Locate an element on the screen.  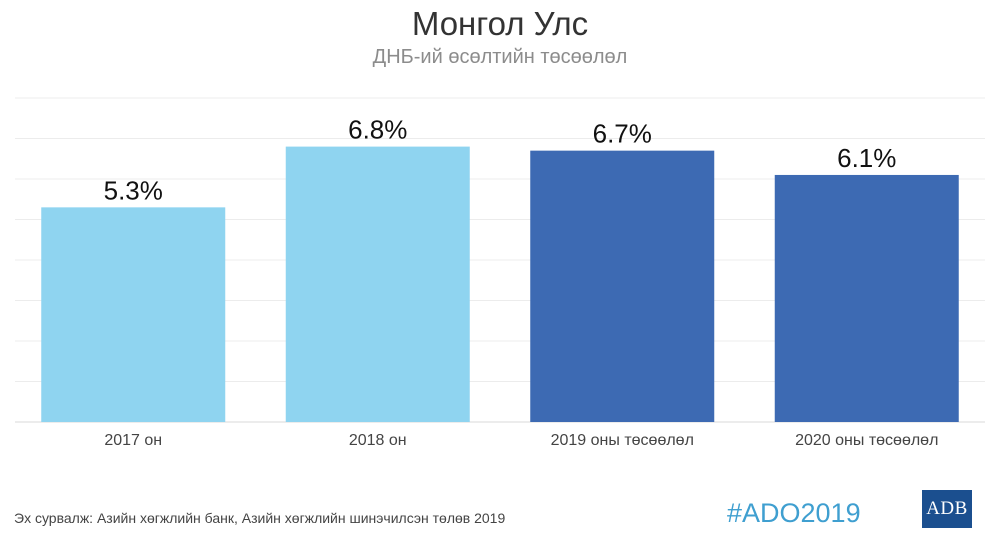
hashtag: #ADO2019 is located at coordinates (794, 513).